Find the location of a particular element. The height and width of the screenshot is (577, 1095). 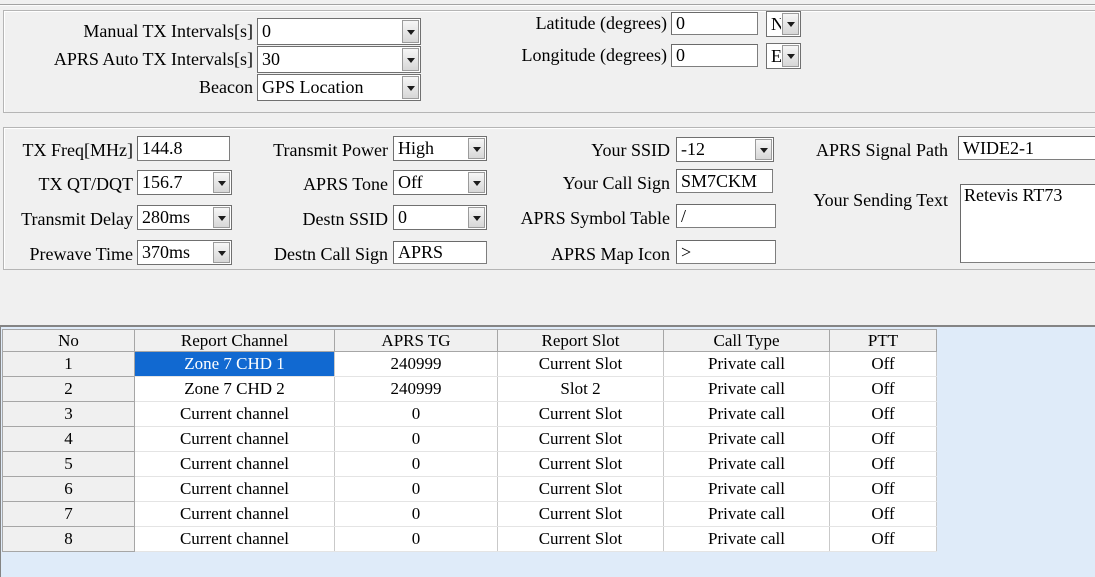

row-number-cell: 3 is located at coordinates (68, 414).